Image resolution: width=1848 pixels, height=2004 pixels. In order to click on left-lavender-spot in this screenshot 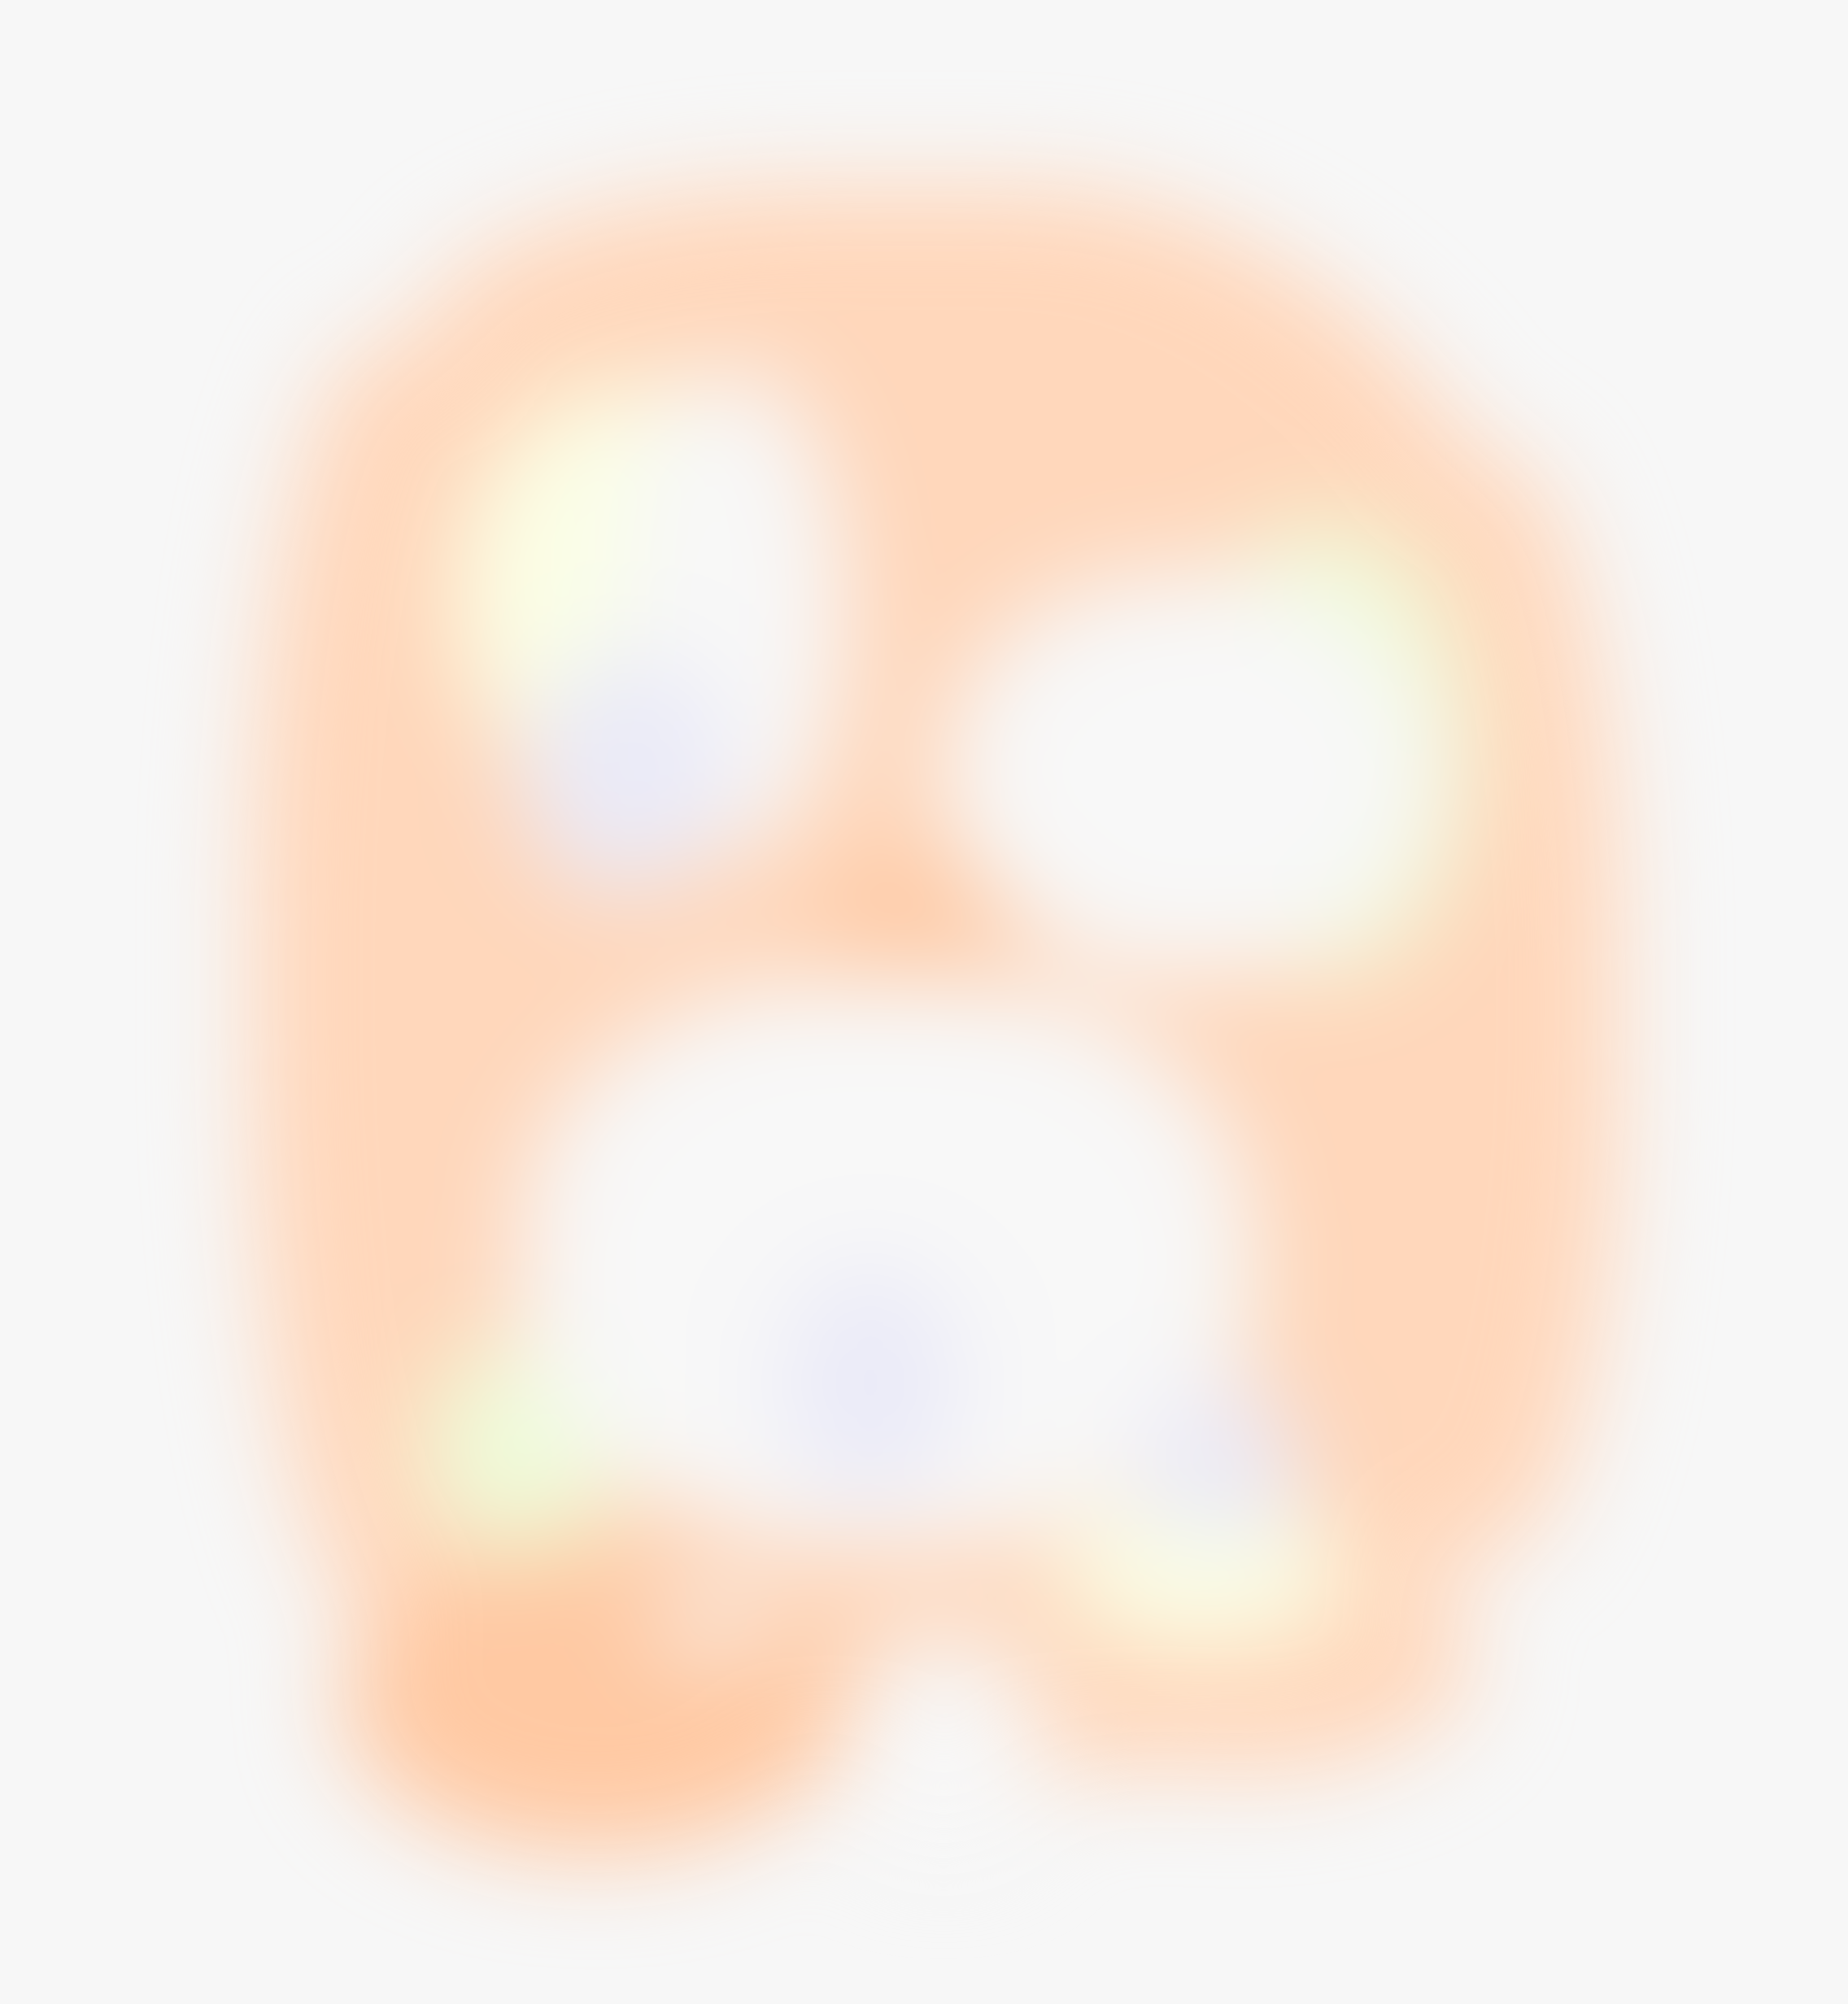, I will do `click(626, 773)`.